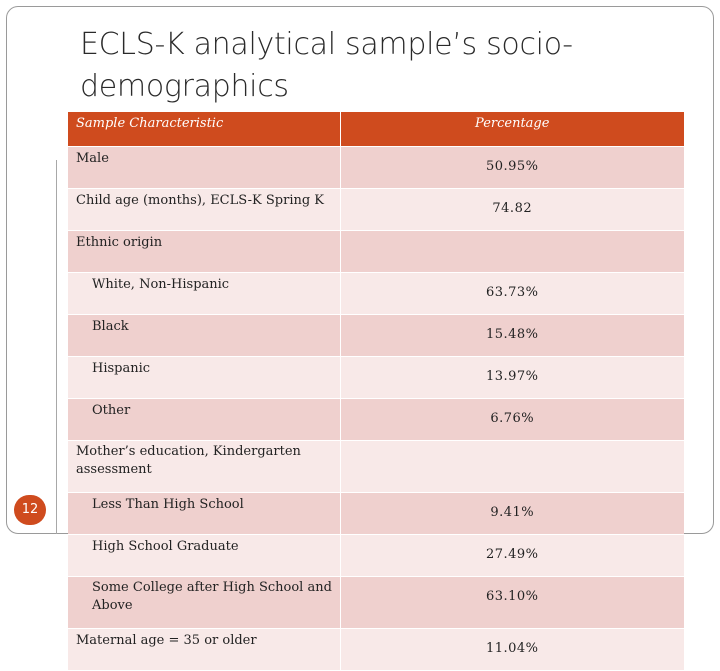 The width and height of the screenshot is (720, 671). I want to click on table-row: Black 15.48%, so click(376, 335).